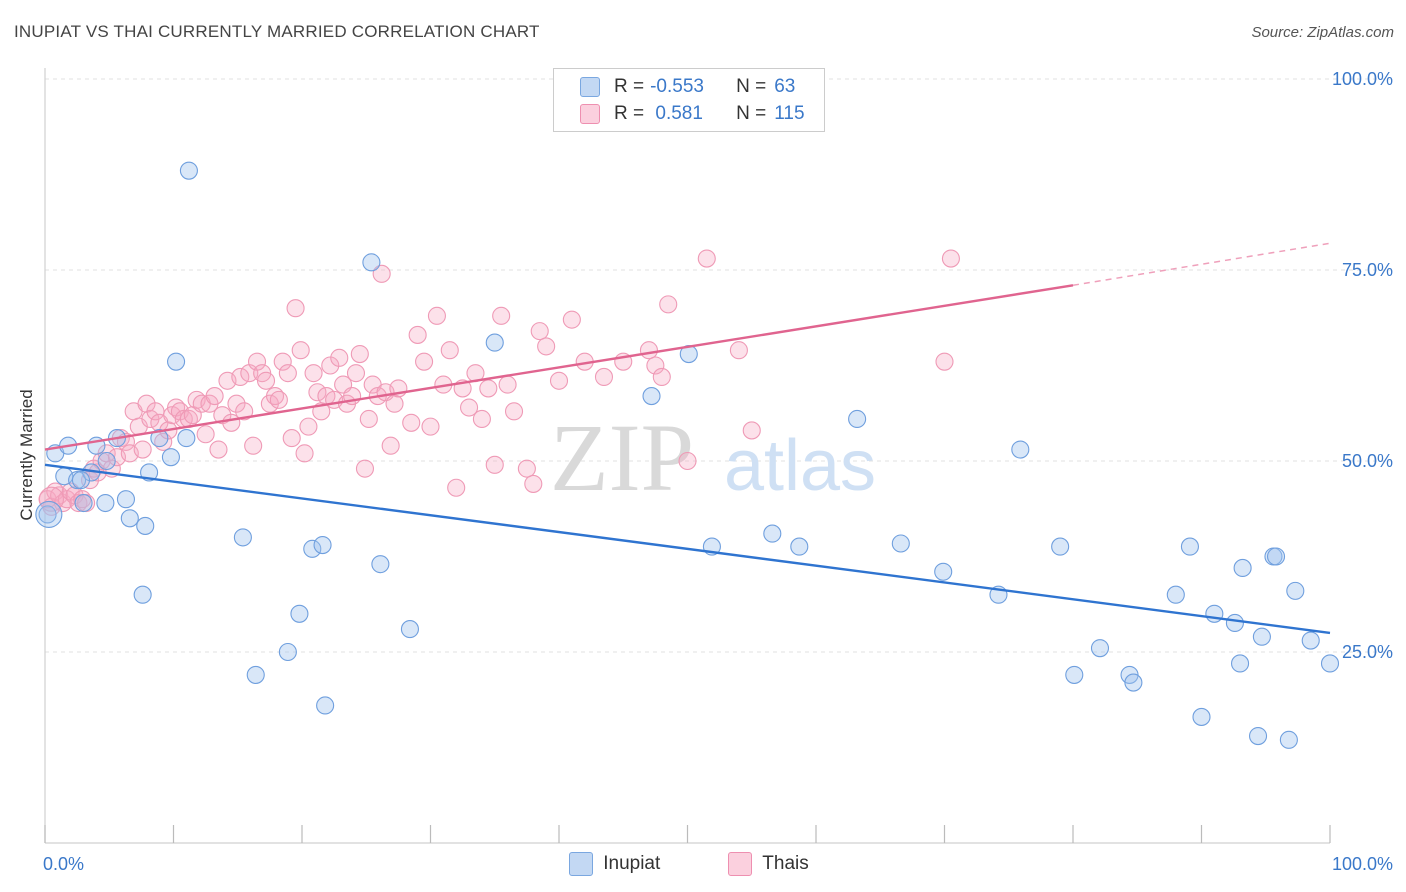 This screenshot has height=892, width=1406. What do you see at coordinates (622, 457) in the screenshot?
I see `watermark-zip: ZIP` at bounding box center [622, 457].